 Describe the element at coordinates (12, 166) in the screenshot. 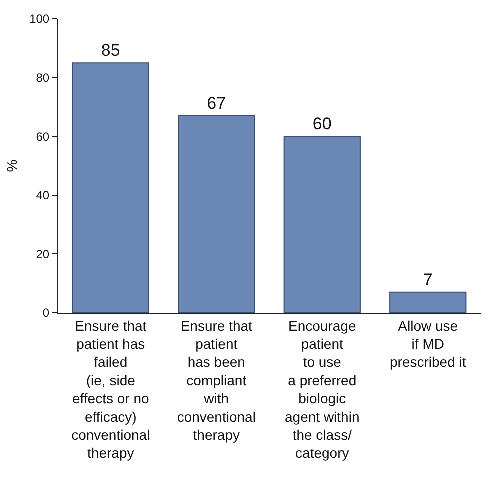

I see `y-axis-title: %` at that location.